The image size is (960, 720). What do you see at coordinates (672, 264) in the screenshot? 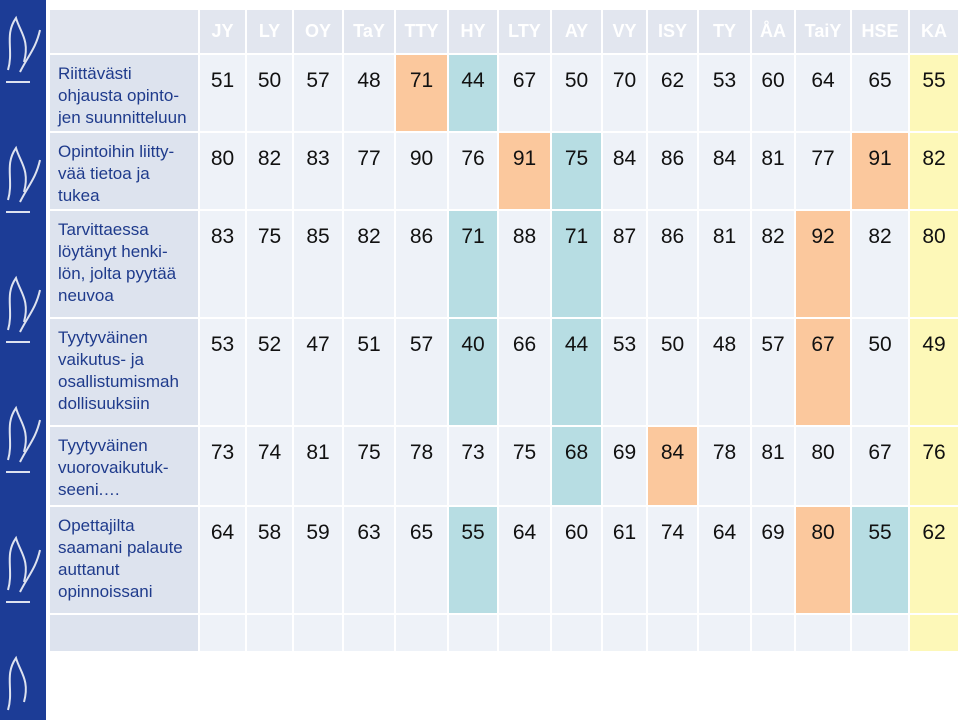
I see `value-cell-isy: 86` at bounding box center [672, 264].